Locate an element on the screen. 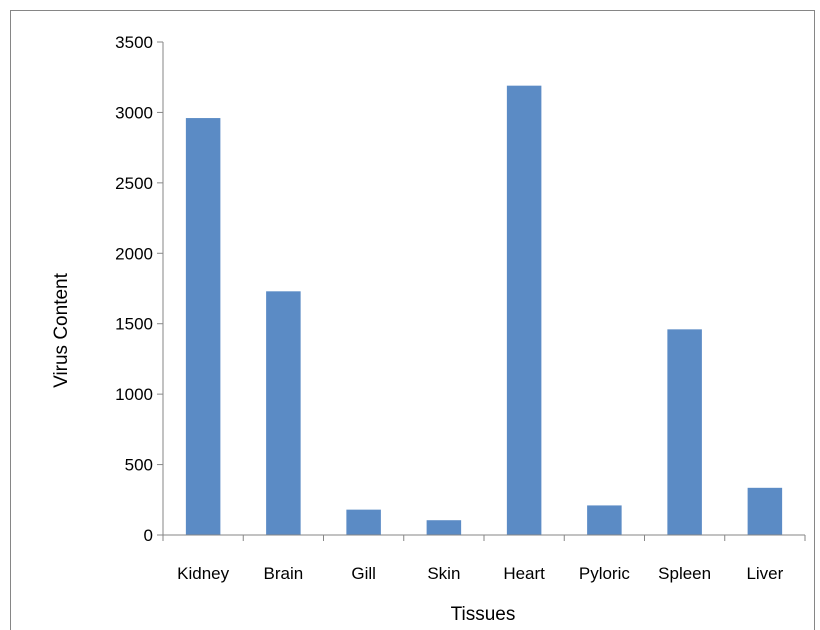 This screenshot has width=820, height=630. x-tick-label: Kidney is located at coordinates (203, 573).